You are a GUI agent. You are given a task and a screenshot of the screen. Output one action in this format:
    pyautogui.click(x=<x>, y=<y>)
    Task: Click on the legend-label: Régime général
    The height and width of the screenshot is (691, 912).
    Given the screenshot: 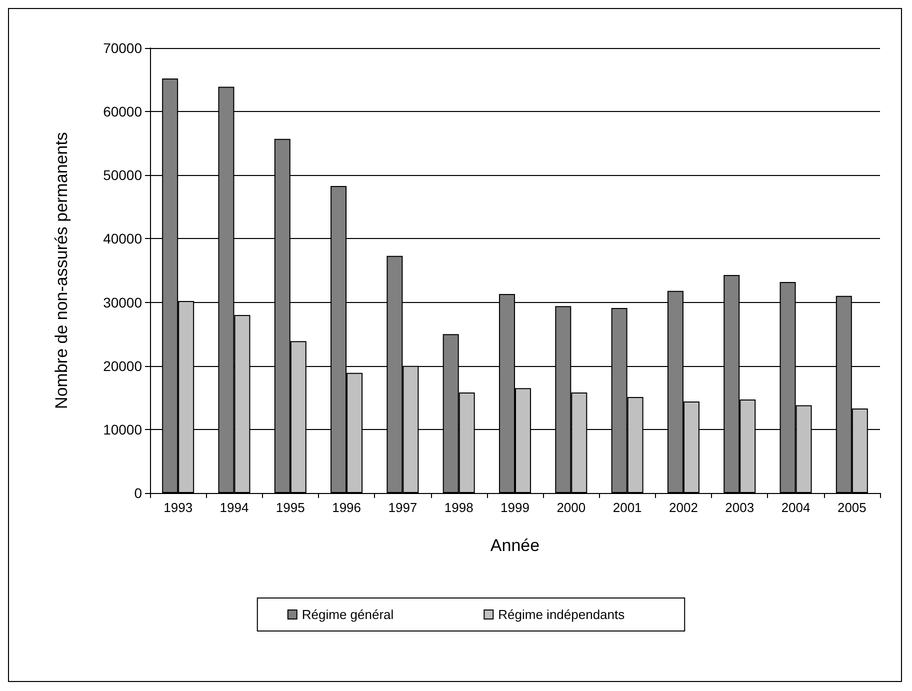 What is the action you would take?
    pyautogui.click(x=348, y=614)
    